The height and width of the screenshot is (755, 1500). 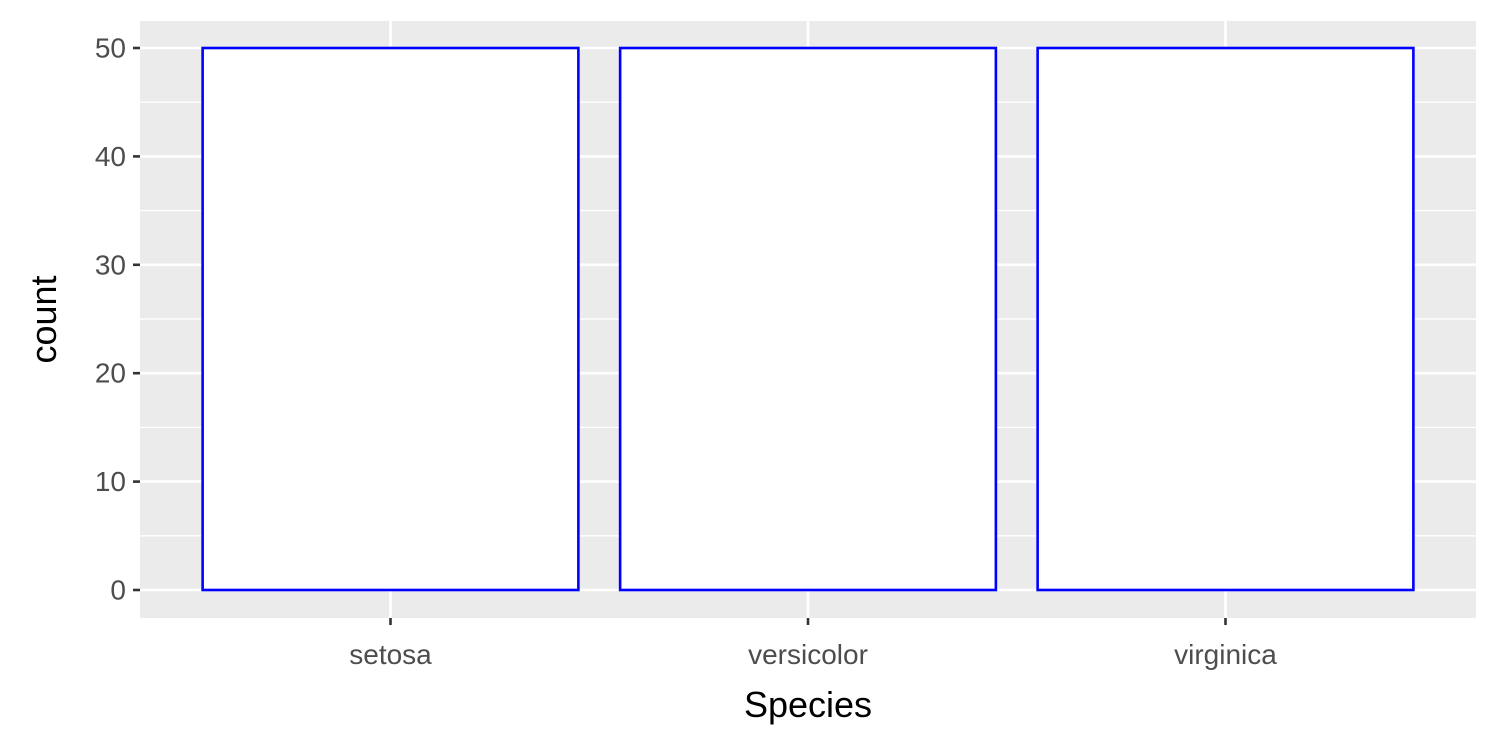 What do you see at coordinates (390, 654) in the screenshot?
I see `x-tick-label: setosa` at bounding box center [390, 654].